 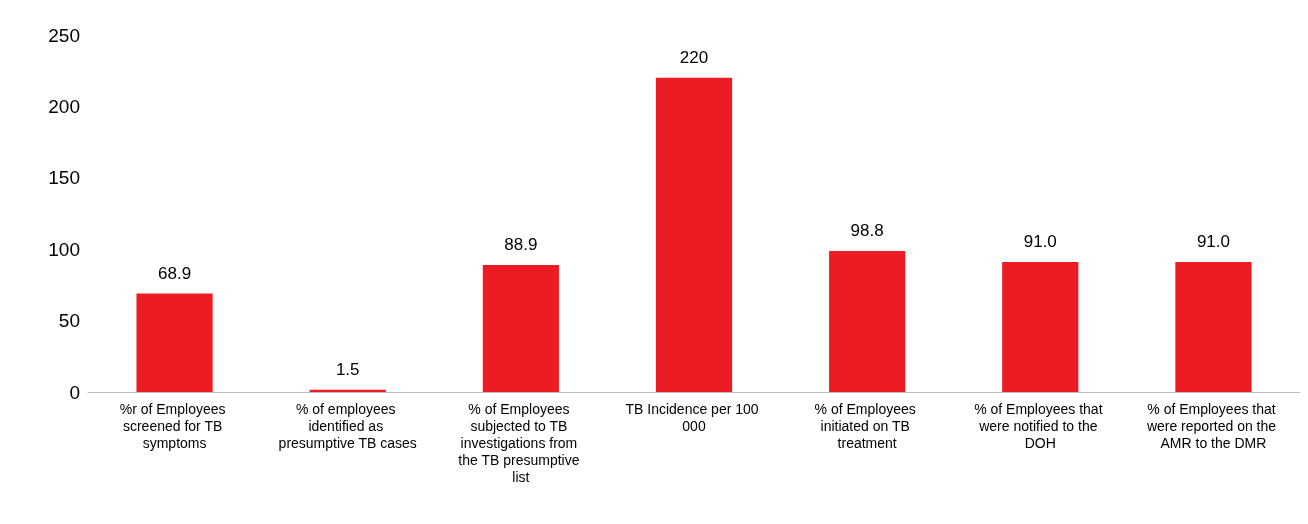 What do you see at coordinates (521, 442) in the screenshot?
I see `x-tick-label: % of Employees subjected to TB investigations from the TB presumptive list` at bounding box center [521, 442].